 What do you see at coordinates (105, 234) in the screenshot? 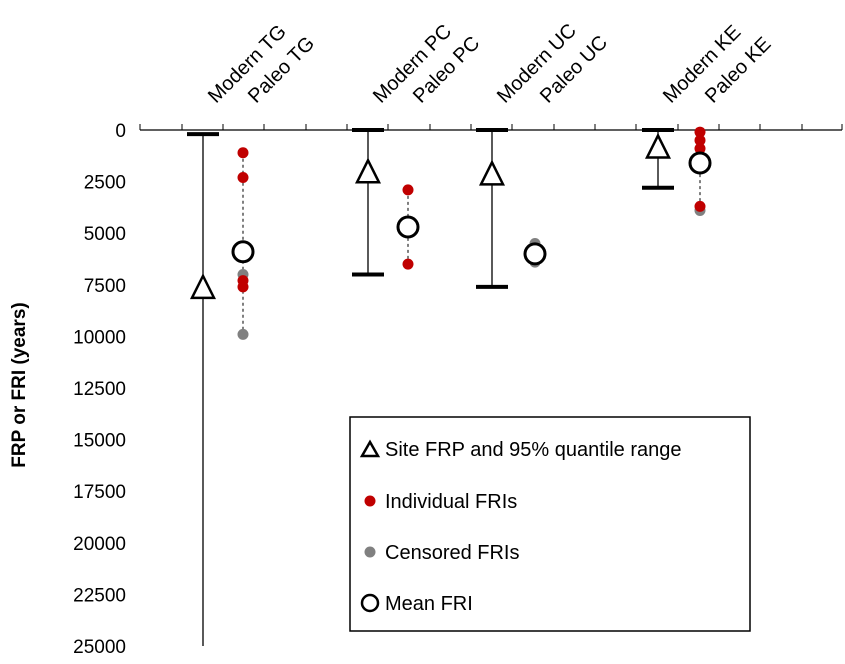
I see `y-tick-label: 5000` at bounding box center [105, 234].